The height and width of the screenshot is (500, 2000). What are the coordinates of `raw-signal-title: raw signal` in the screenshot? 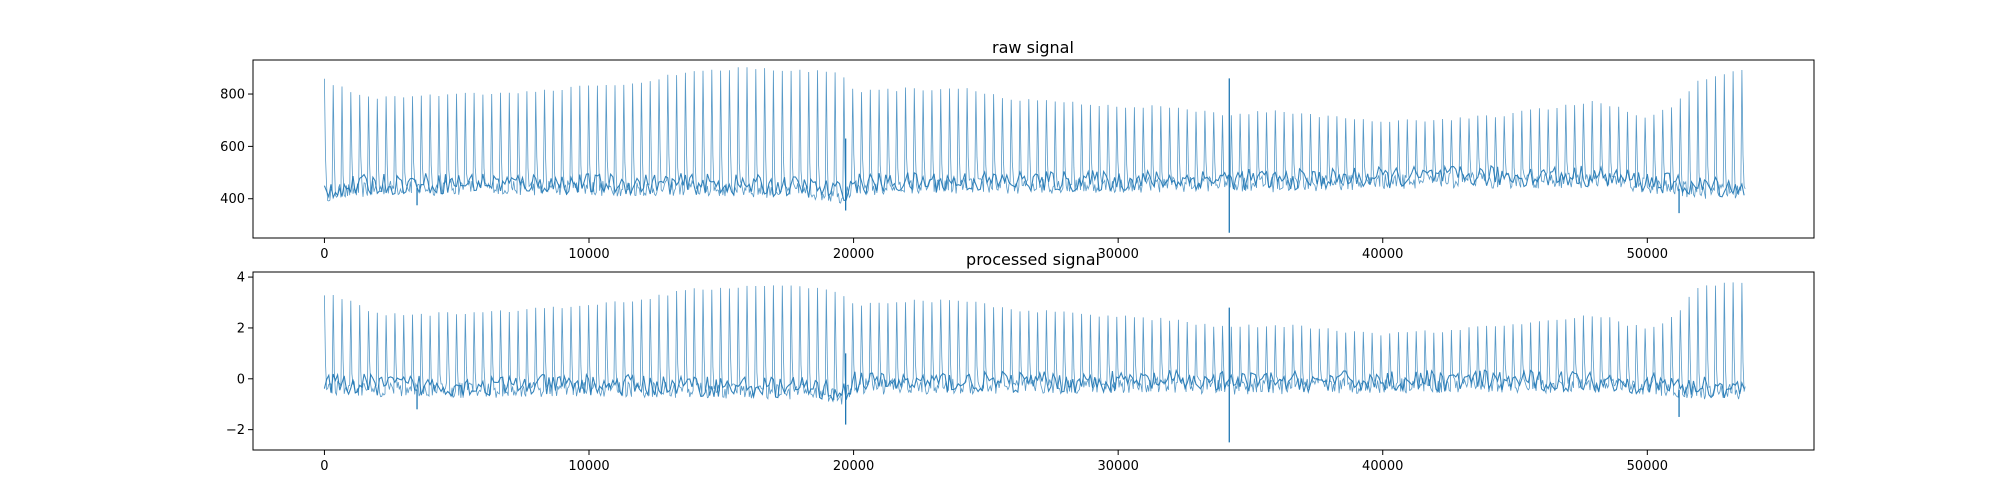 It's located at (1033, 47).